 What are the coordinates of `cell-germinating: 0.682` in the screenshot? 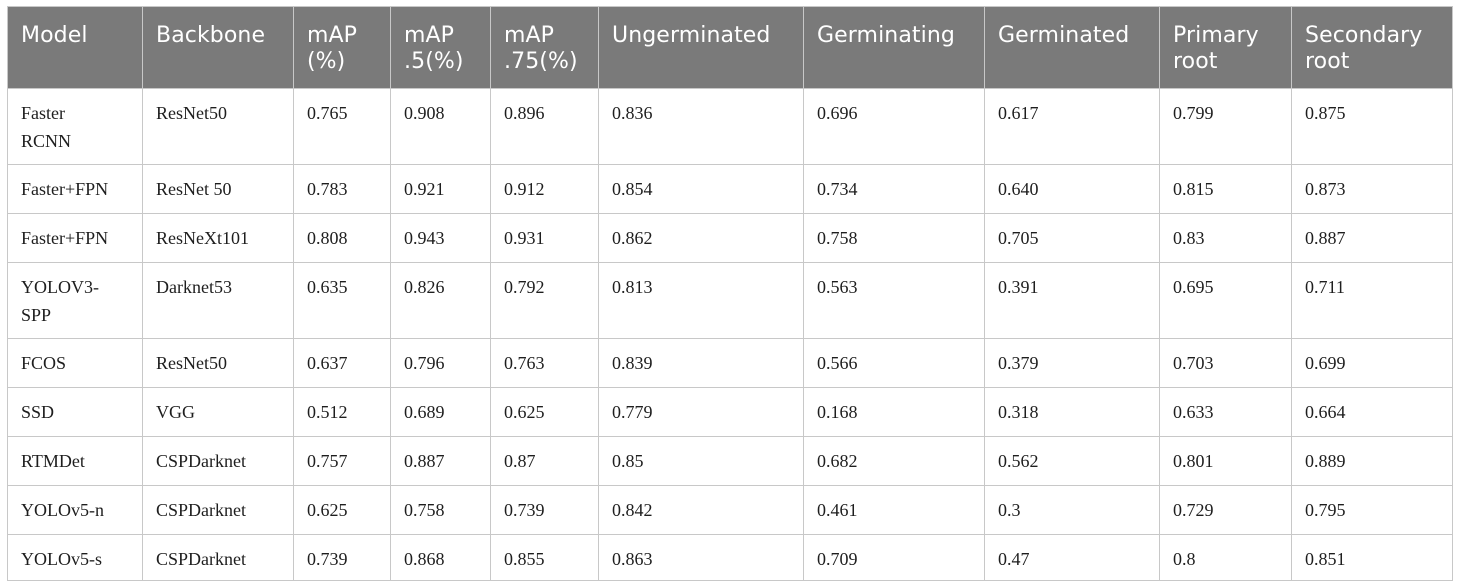 It's located at (894, 461).